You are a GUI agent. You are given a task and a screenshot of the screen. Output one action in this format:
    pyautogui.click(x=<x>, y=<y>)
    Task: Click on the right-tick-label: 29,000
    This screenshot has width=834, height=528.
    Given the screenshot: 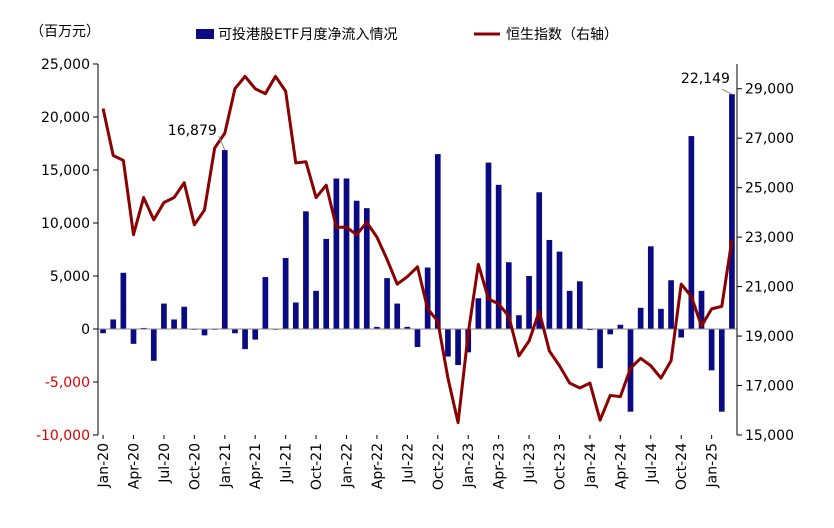 What is the action you would take?
    pyautogui.click(x=769, y=90)
    